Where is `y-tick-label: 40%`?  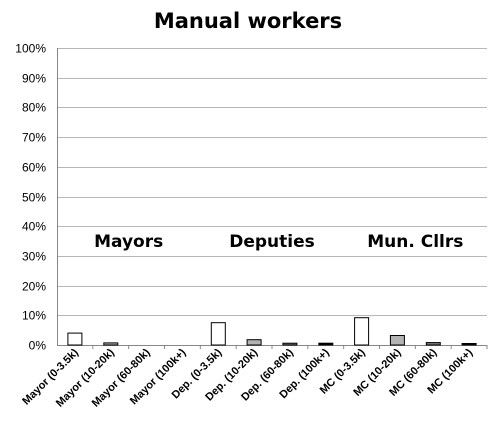 y-tick-label: 40% is located at coordinates (34, 227).